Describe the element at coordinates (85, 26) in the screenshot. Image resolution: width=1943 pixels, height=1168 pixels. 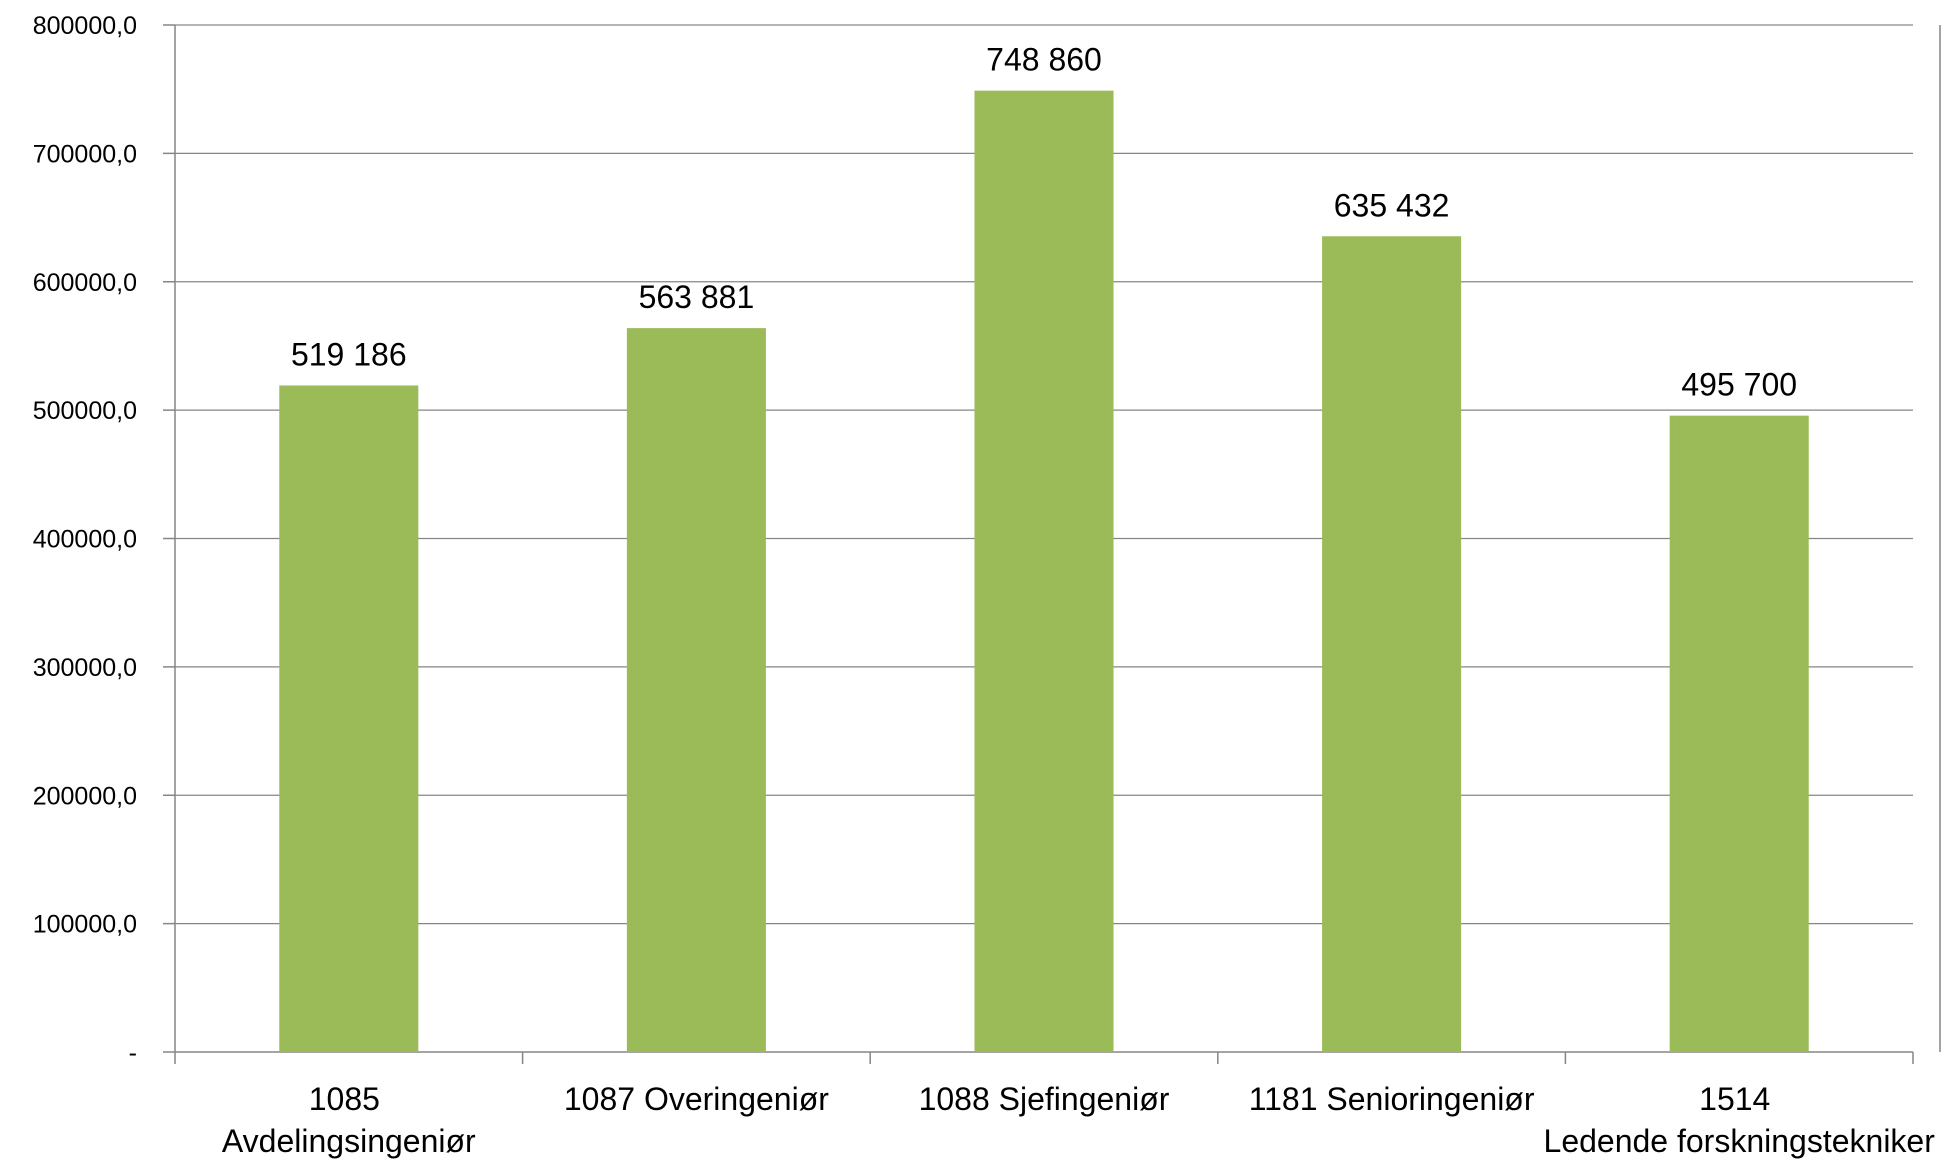
I see `y-tick-label: 800000,0` at that location.